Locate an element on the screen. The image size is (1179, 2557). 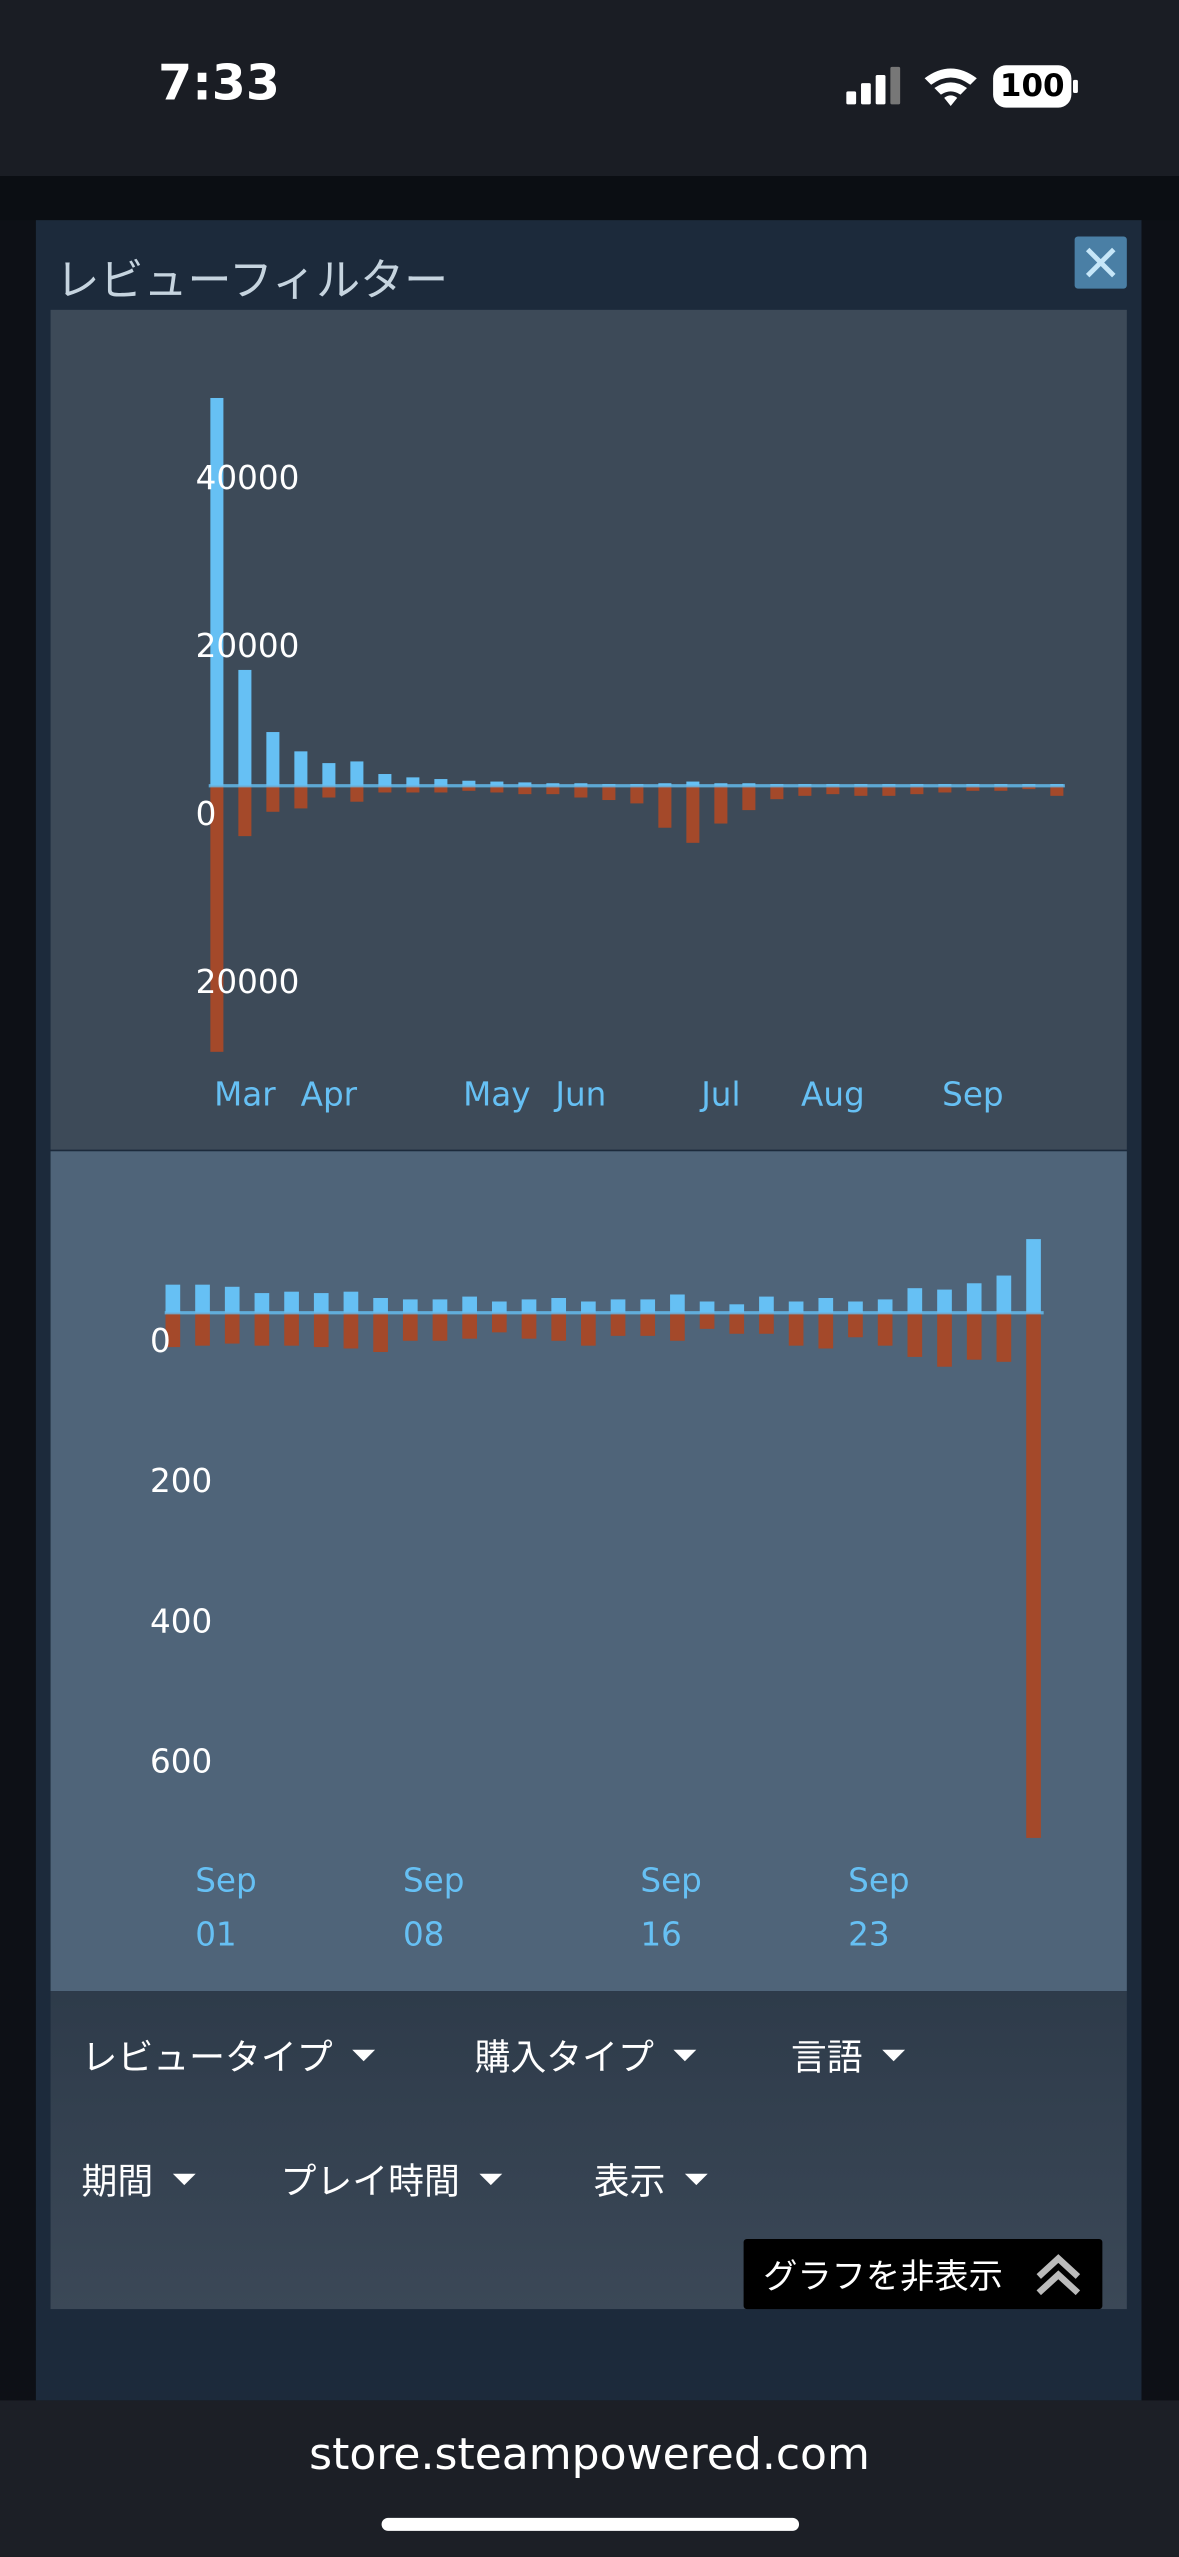
x-tick-label: Mar is located at coordinates (245, 1095).